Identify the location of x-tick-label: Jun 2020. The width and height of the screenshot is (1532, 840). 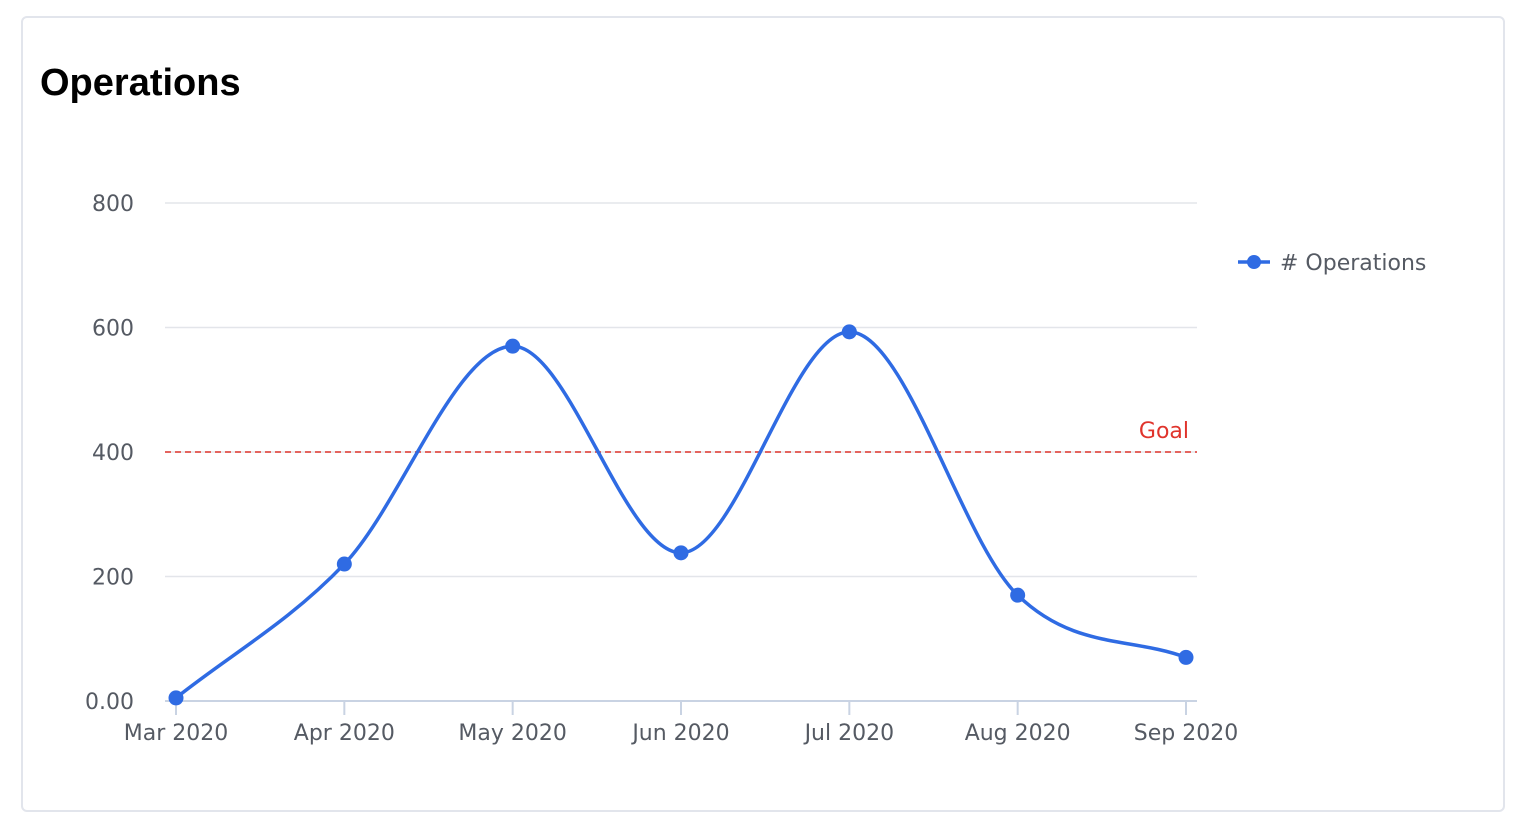
(679, 733).